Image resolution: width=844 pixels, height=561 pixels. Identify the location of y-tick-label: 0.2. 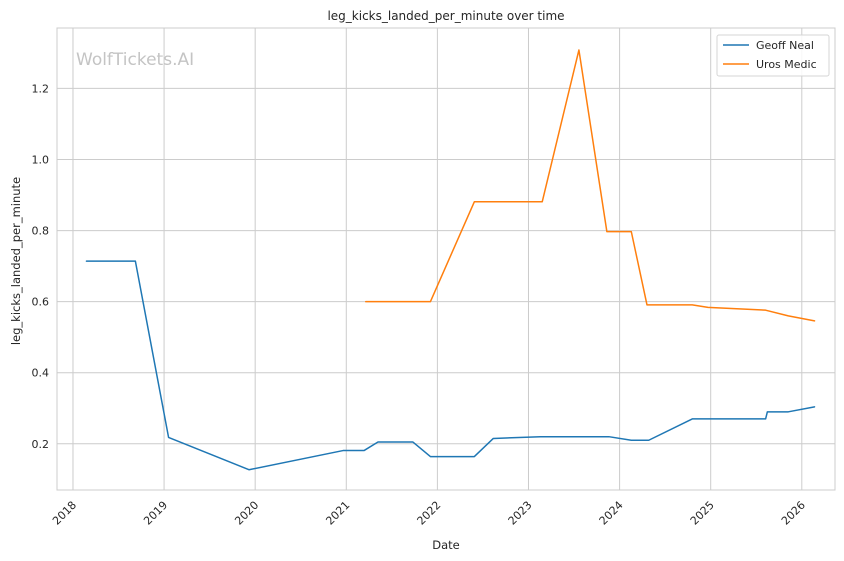
(41, 444).